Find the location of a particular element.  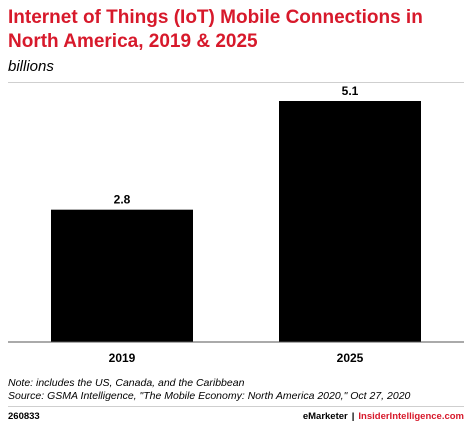

brand-insider-intelligence: InsiderIntelligence.com is located at coordinates (411, 416).